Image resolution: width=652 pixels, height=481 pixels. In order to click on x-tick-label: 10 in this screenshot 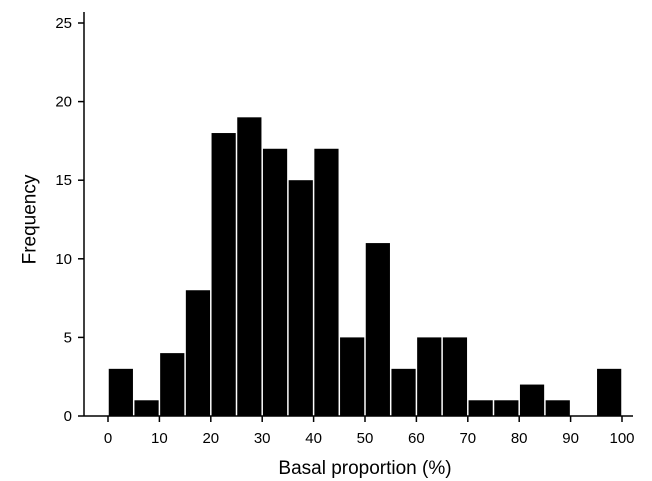, I will do `click(159, 438)`.